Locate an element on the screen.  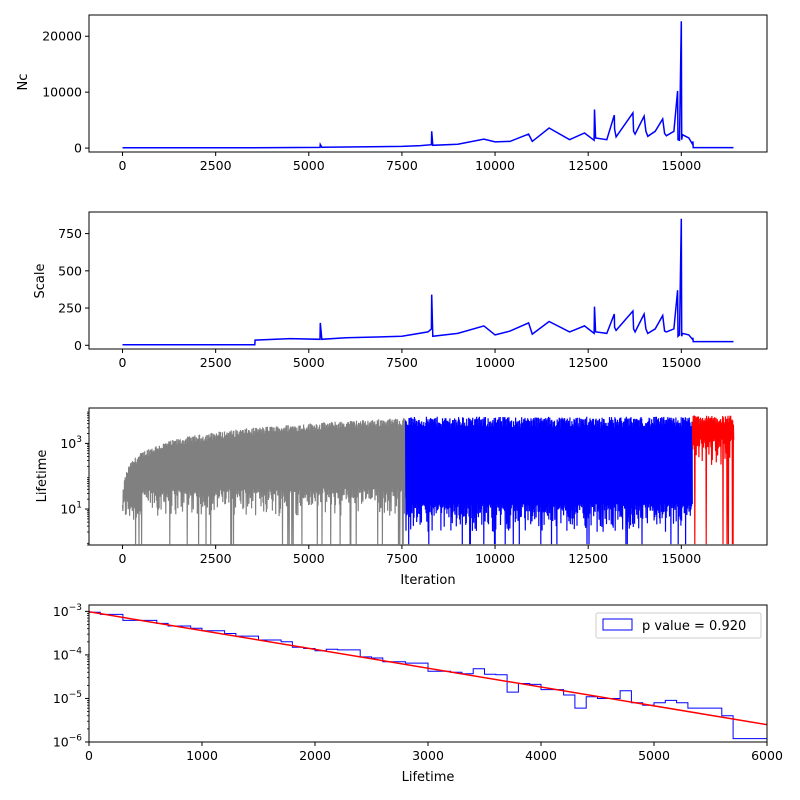
y-tick-label: 10⁻⁵ is located at coordinates (67, 698).